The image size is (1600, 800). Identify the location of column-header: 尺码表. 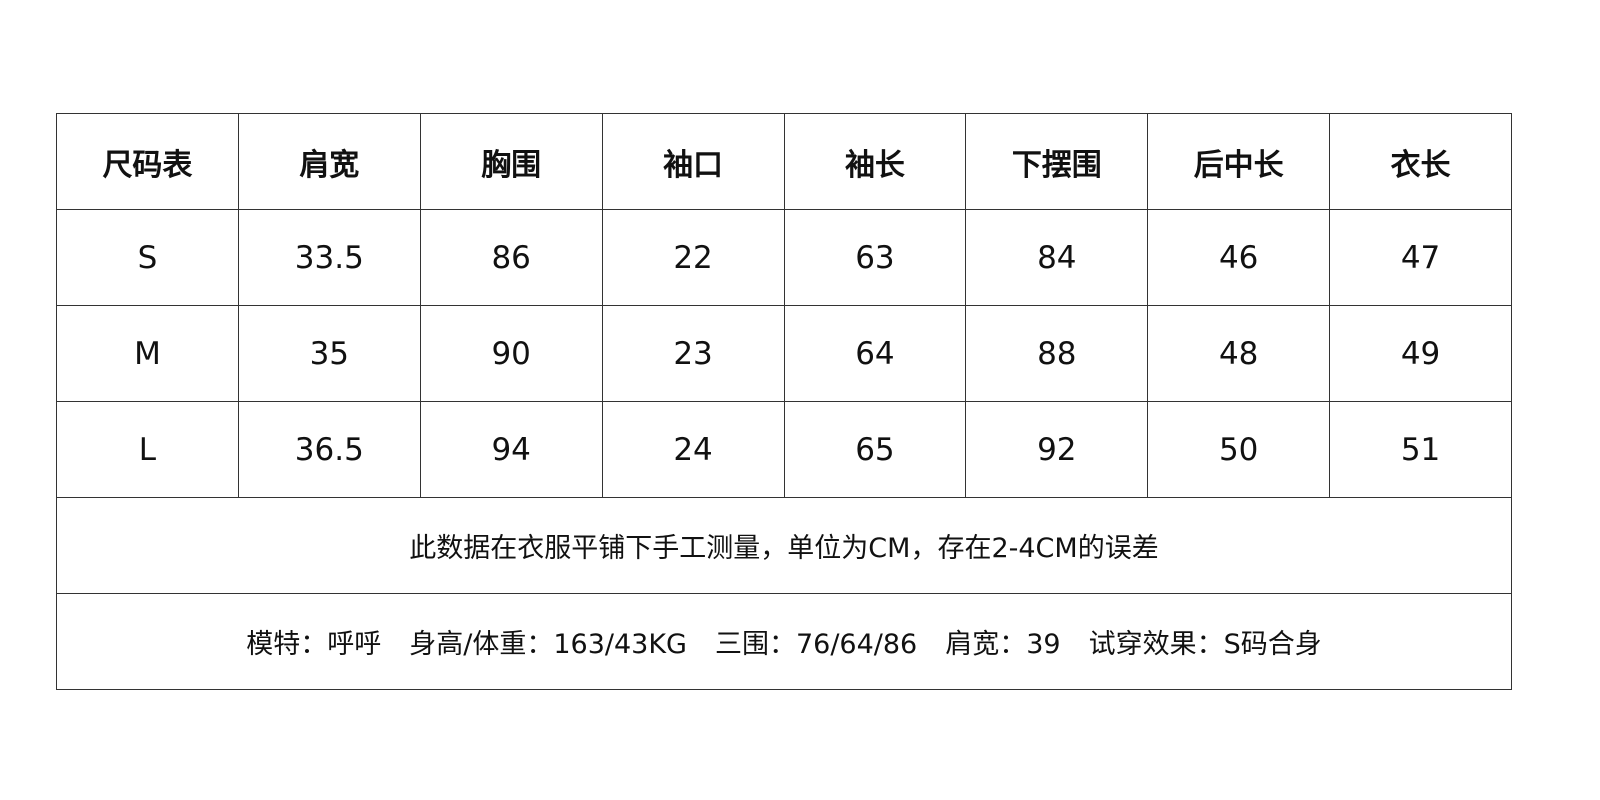
(147, 161).